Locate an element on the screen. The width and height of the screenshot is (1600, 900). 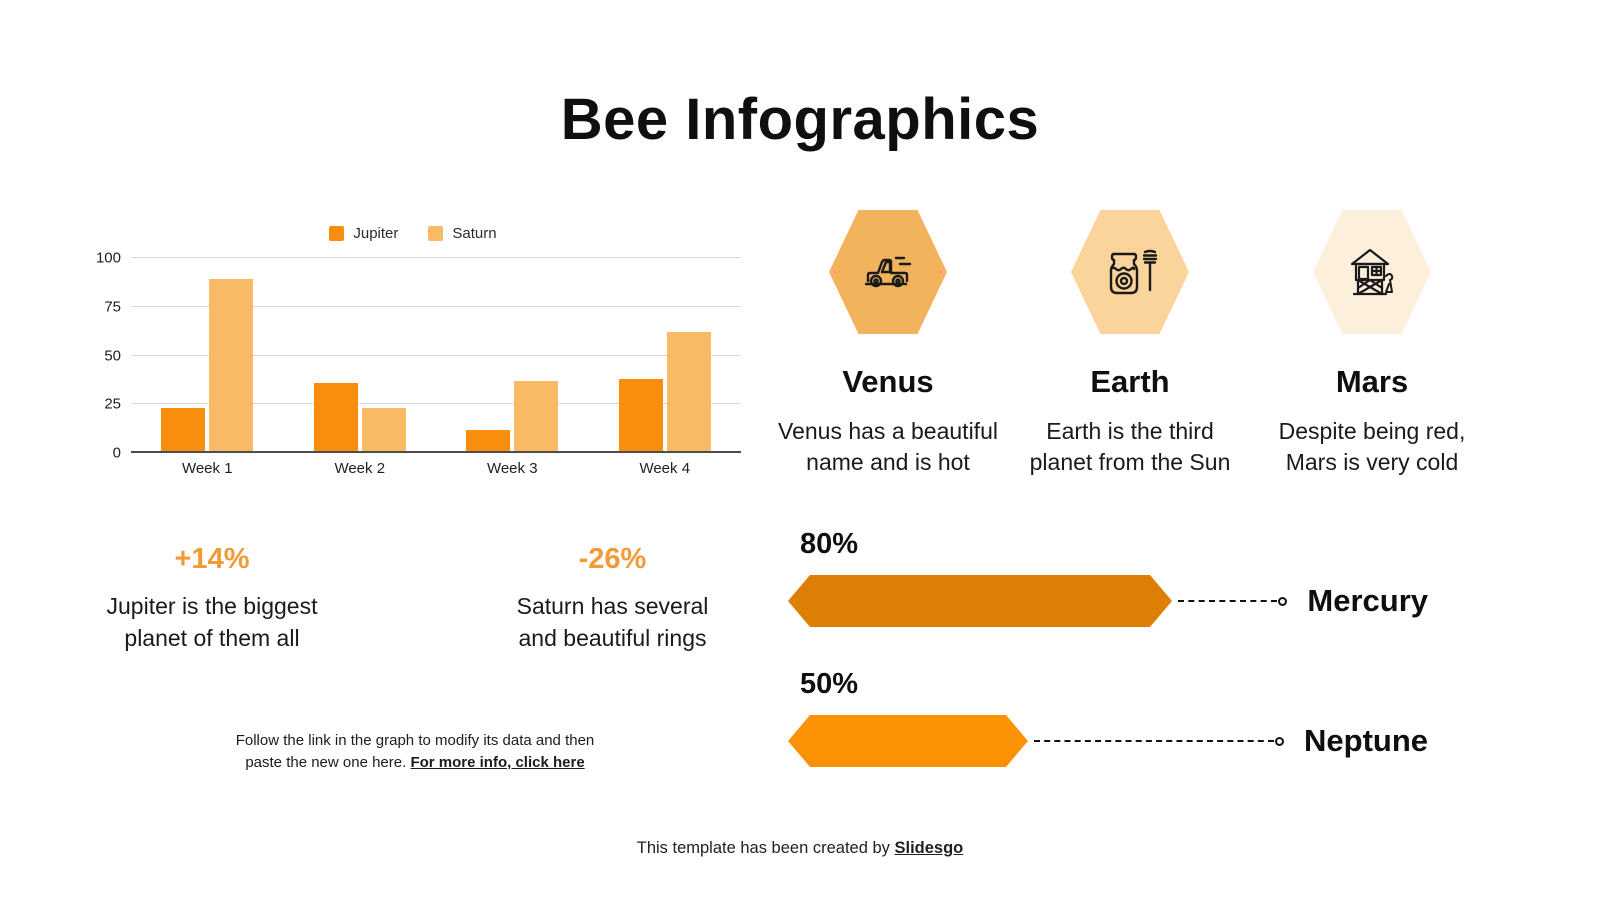
stat-saturn-value: -26% is located at coordinates (612, 559).